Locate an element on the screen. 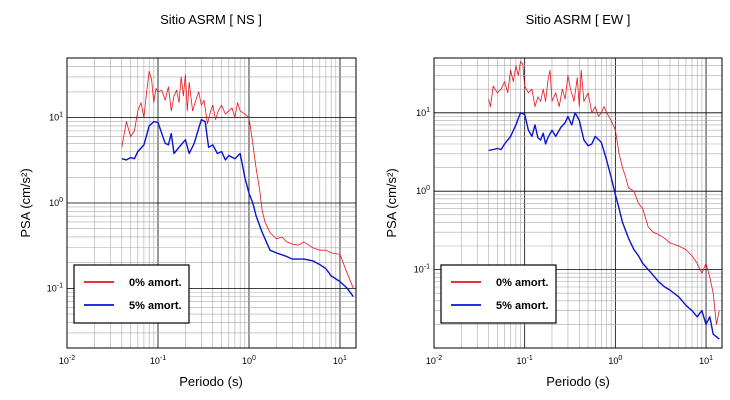 This screenshot has height=400, width=730. chart-title: Sitio ASRM [ EW ] is located at coordinates (578, 19).